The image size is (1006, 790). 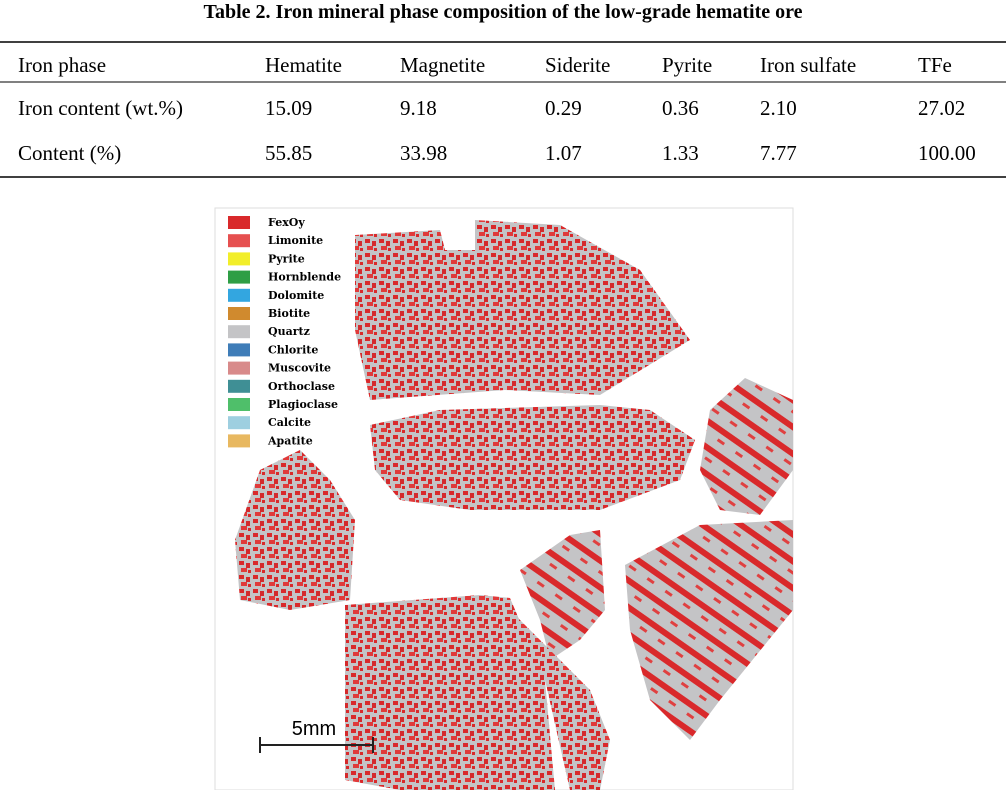 What do you see at coordinates (301, 386) in the screenshot?
I see `legend-label: Orthoclase` at bounding box center [301, 386].